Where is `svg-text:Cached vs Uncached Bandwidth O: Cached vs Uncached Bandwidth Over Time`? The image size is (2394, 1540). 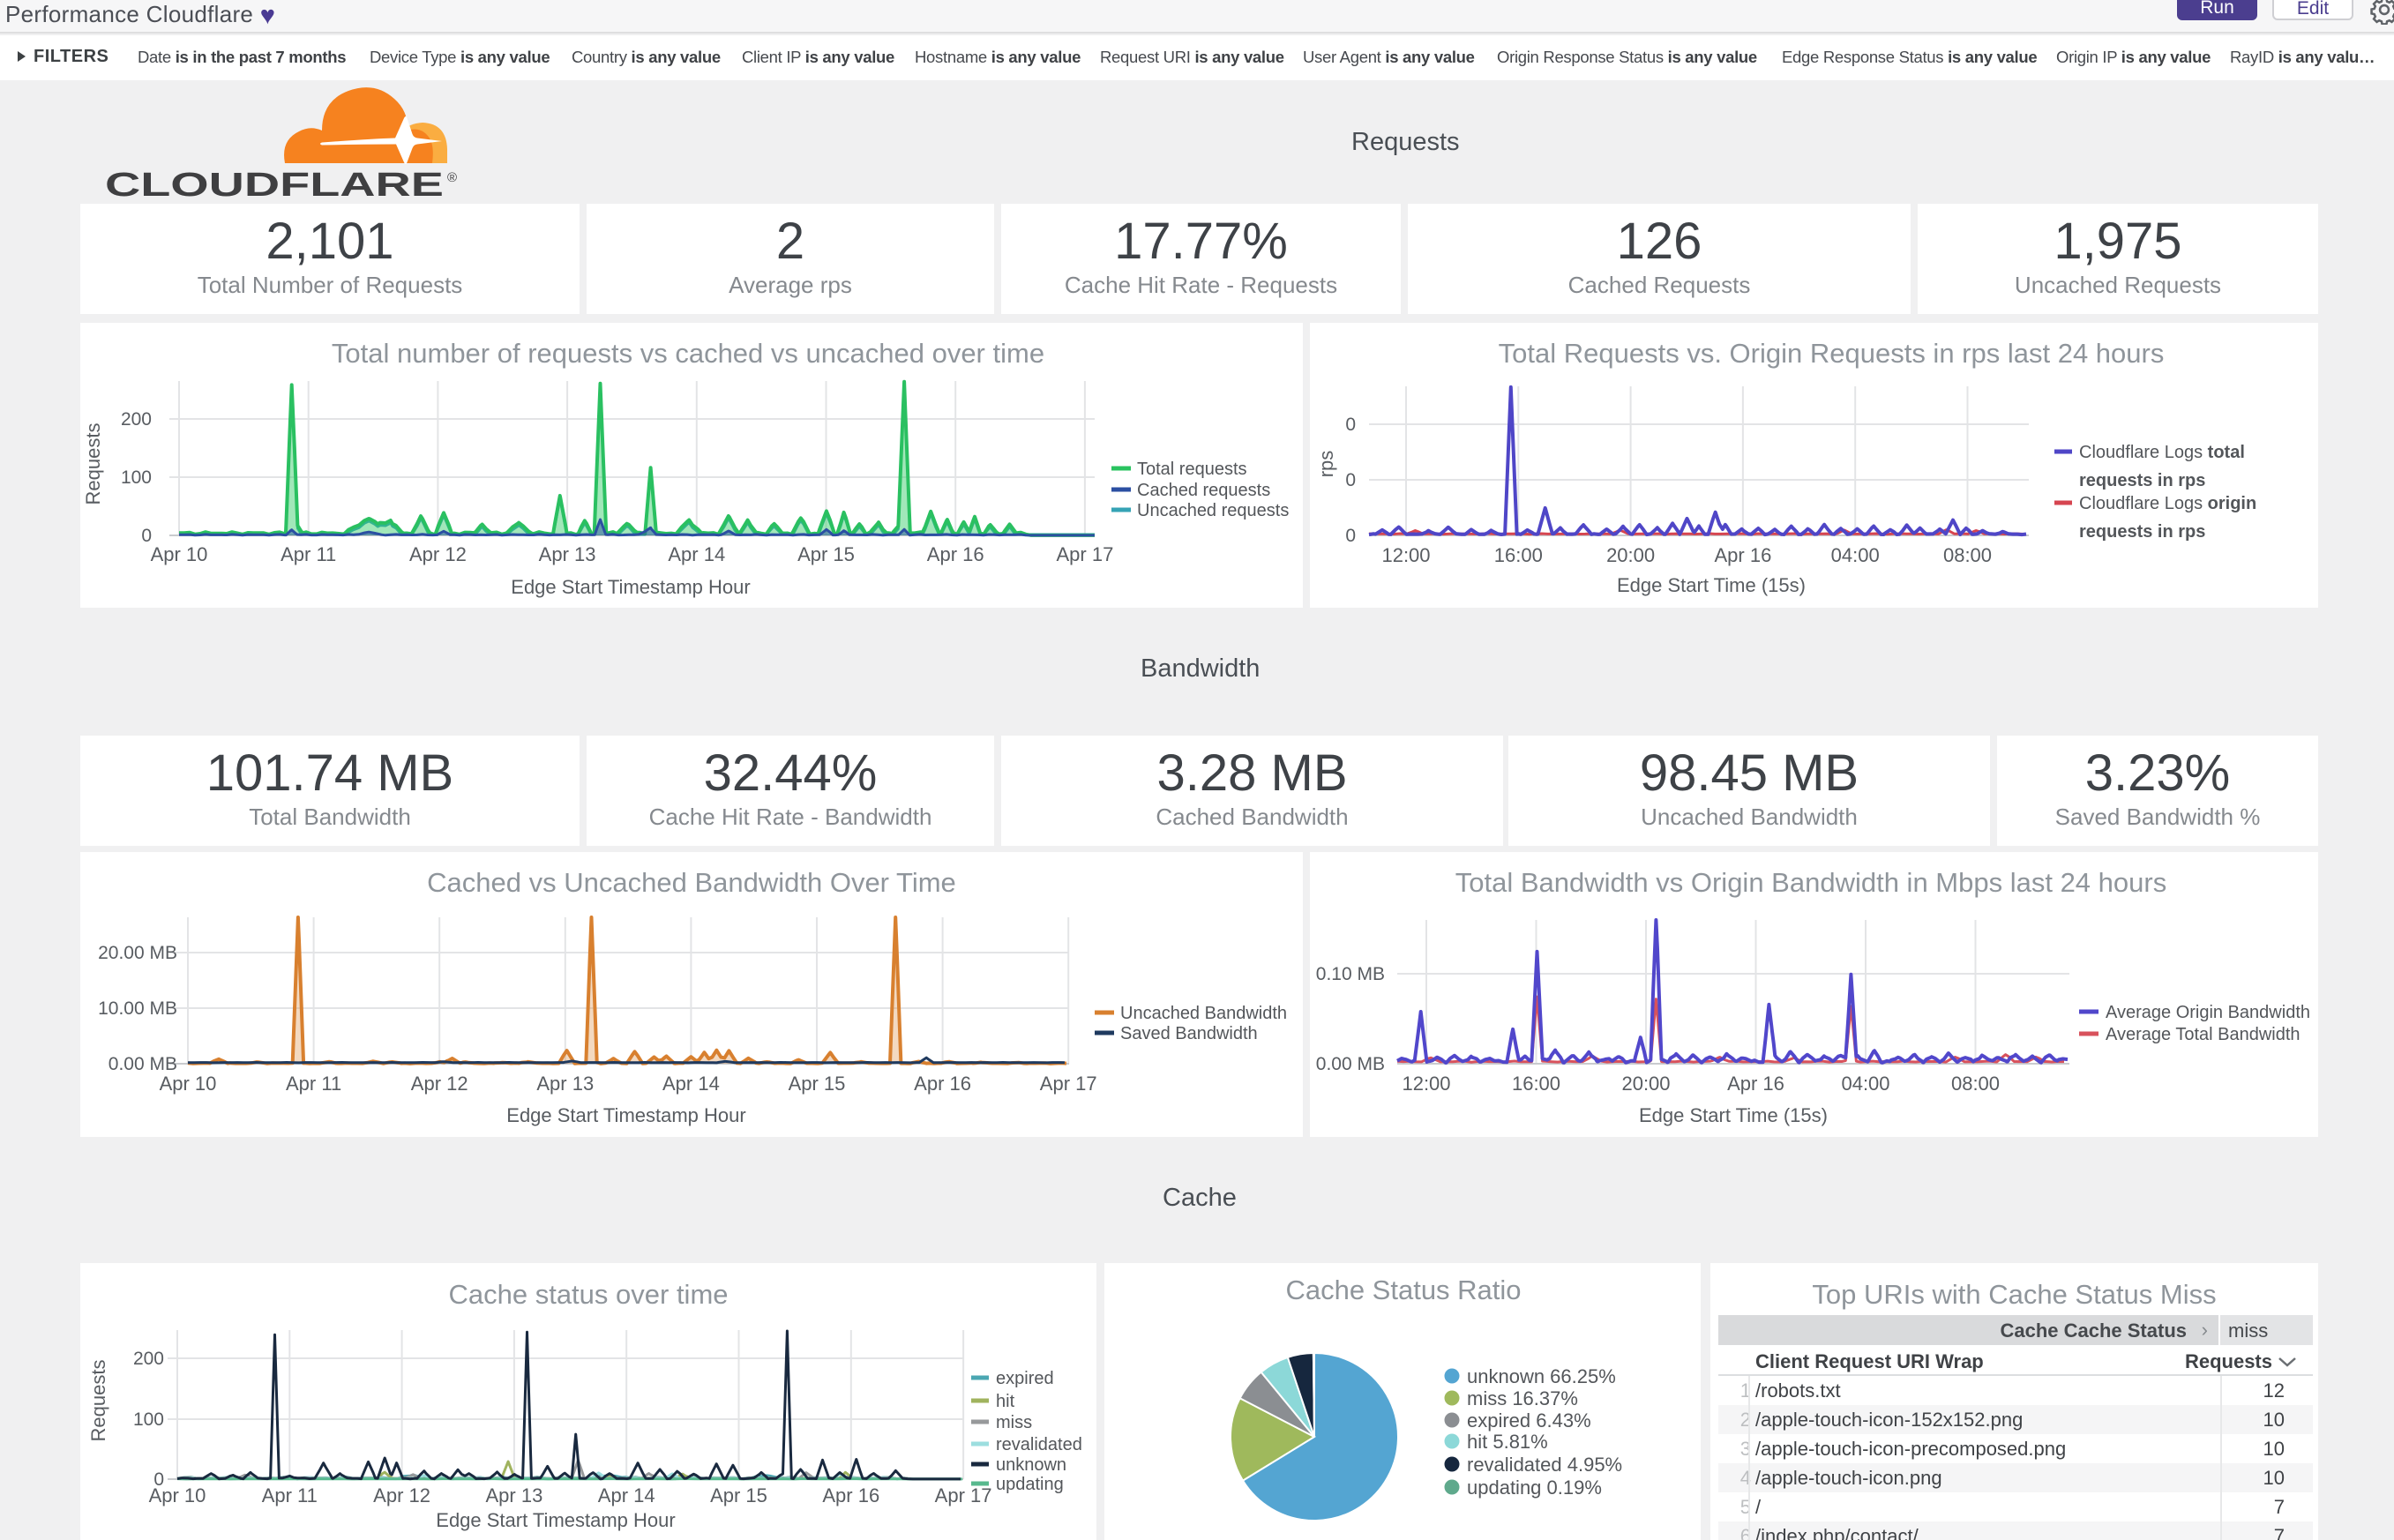
svg-text:Cached vs Uncached Bandwidth O: Cached vs Uncached Bandwidth Over Time is located at coordinates (691, 882).